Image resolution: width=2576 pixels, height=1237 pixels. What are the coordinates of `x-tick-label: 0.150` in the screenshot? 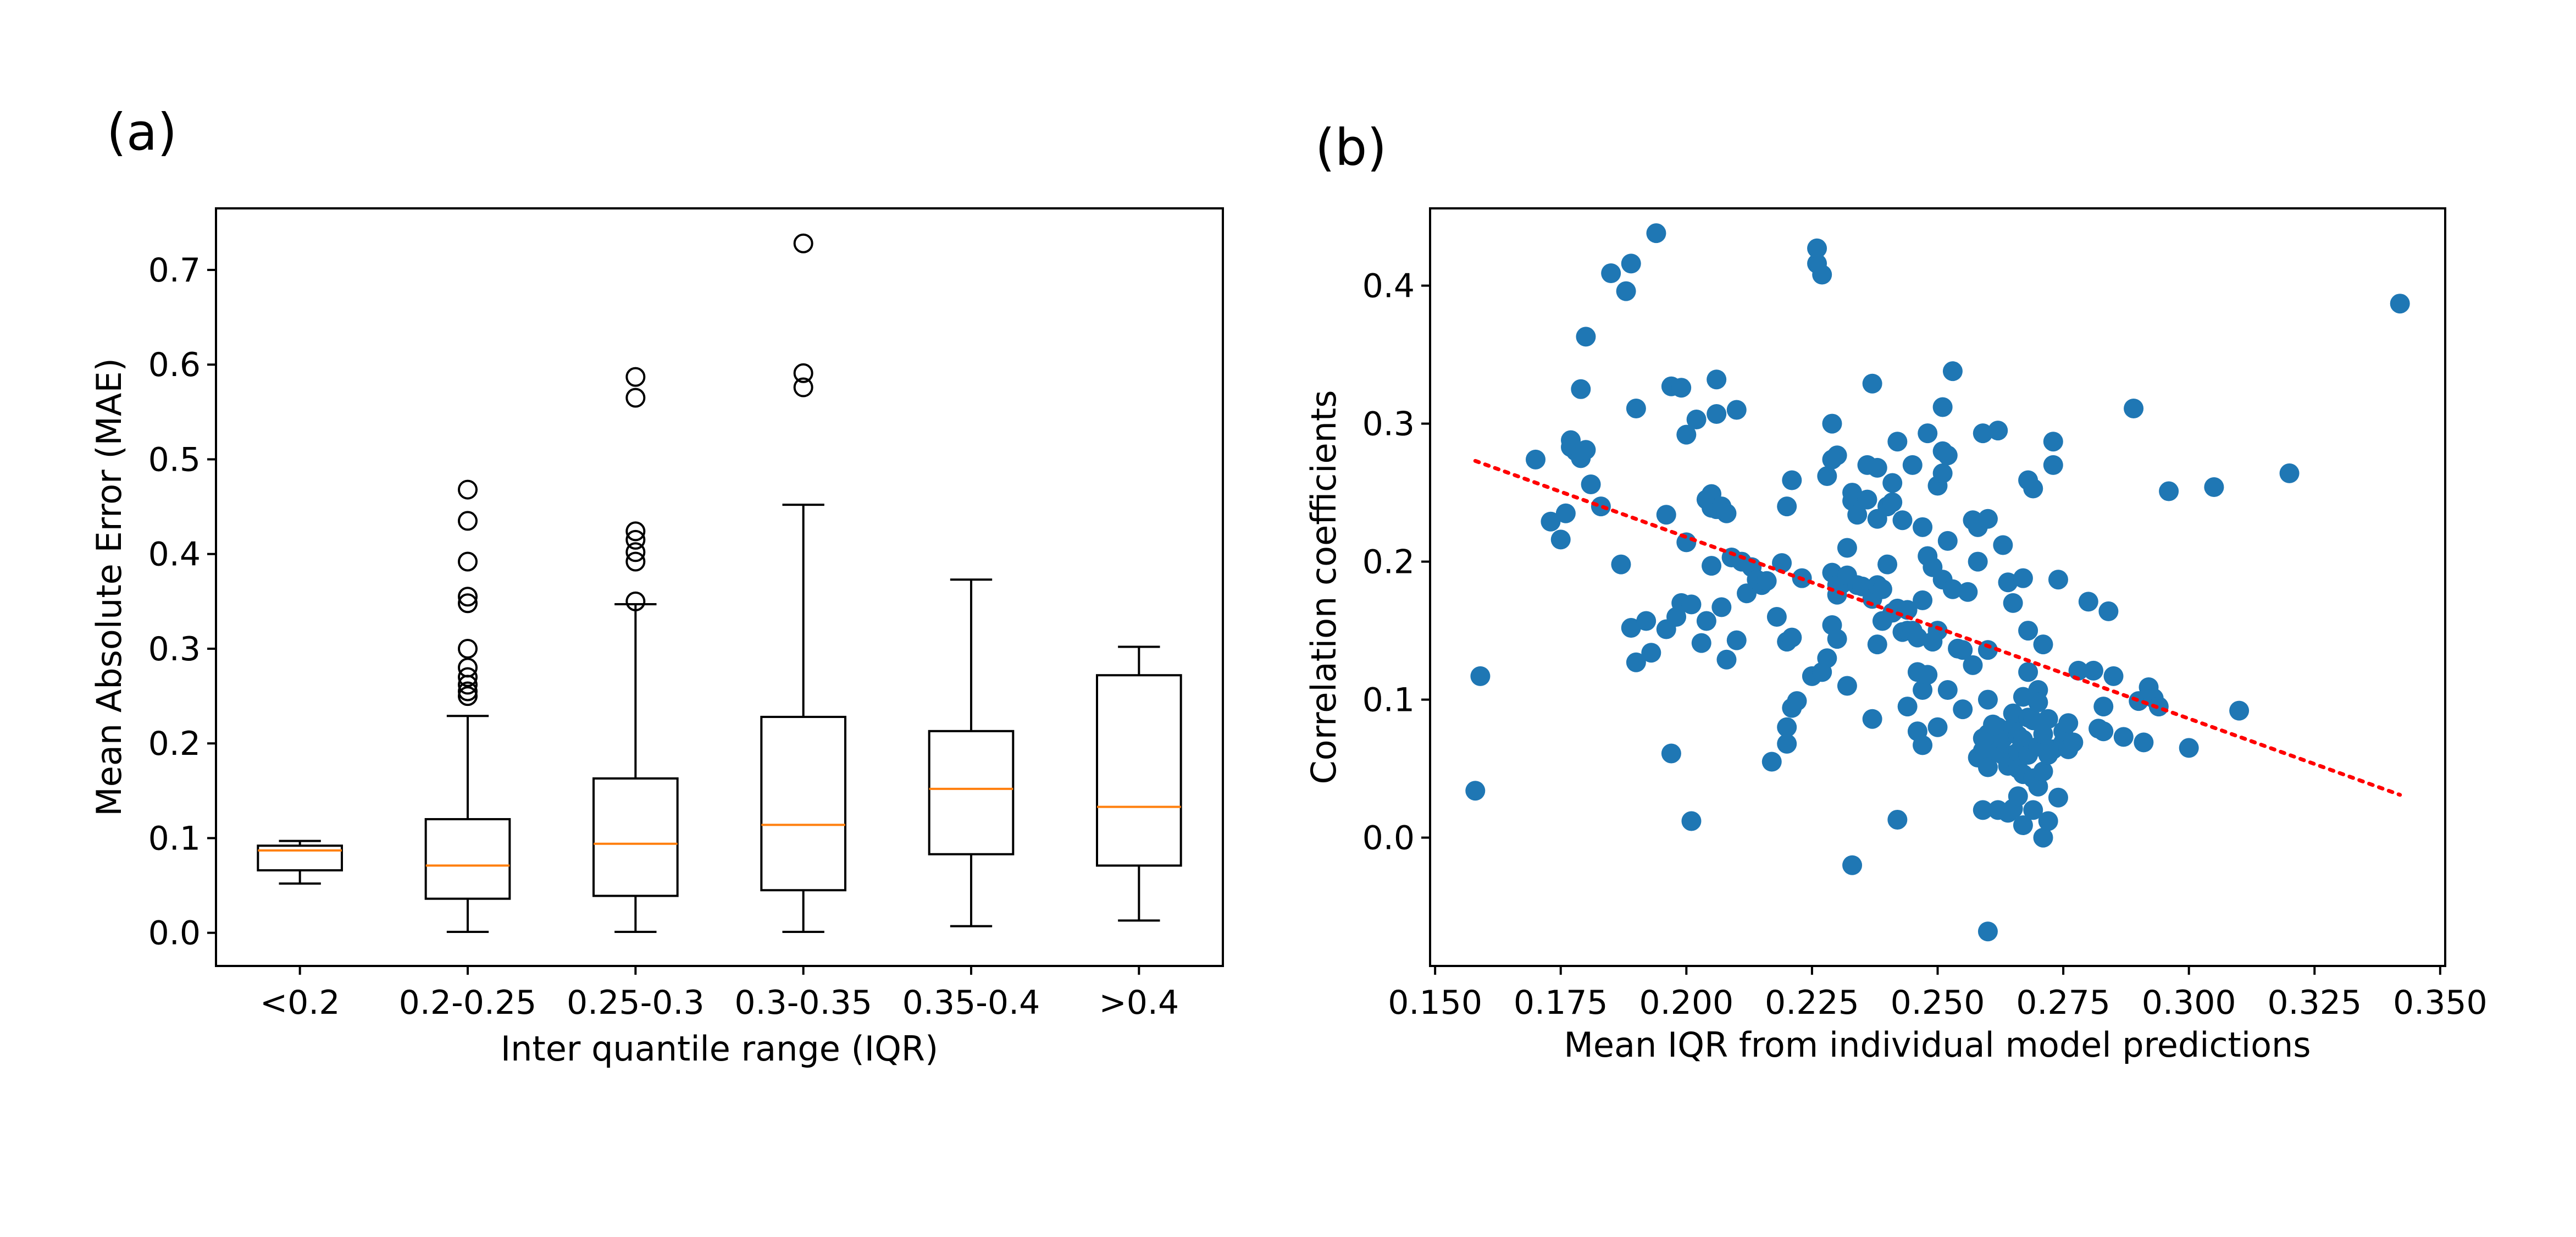 It's located at (1435, 1003).